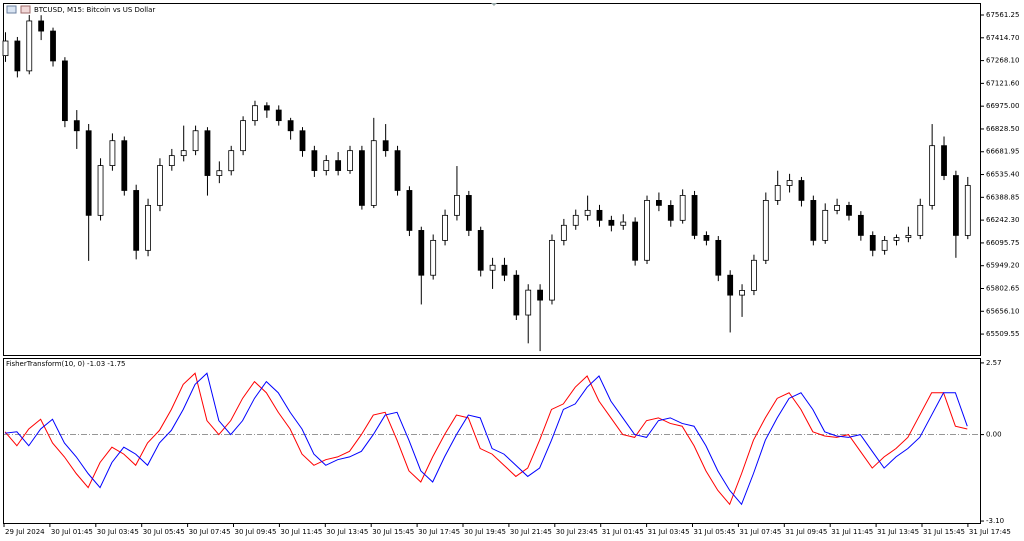 The width and height of the screenshot is (1024, 541). What do you see at coordinates (485, 532) in the screenshot?
I see `x-tick-label: 30 Jul 19:45` at bounding box center [485, 532].